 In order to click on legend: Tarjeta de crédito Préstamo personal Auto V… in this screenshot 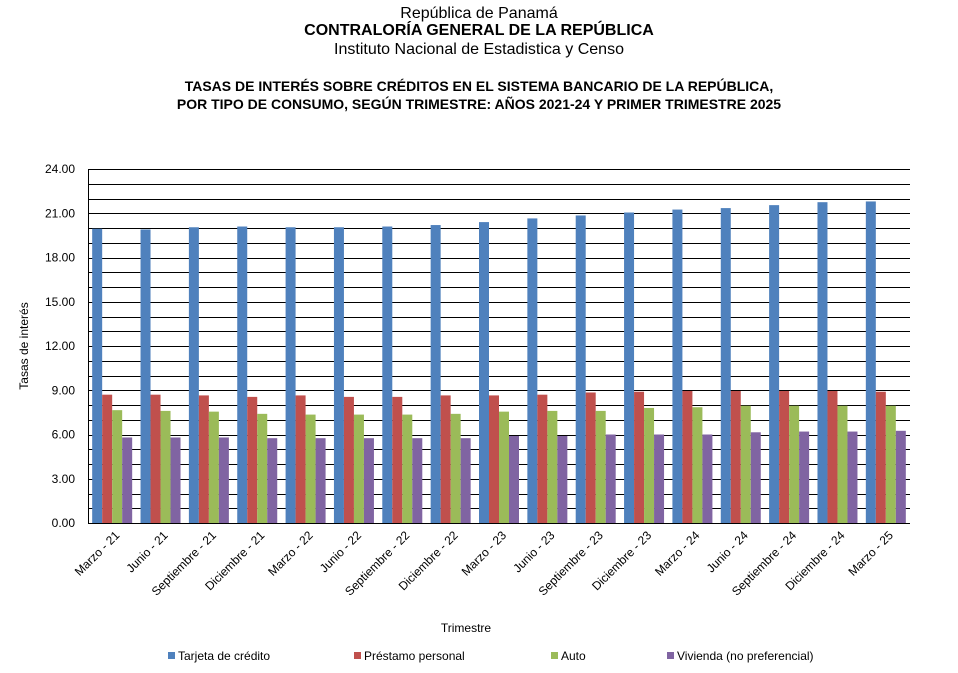, I will do `click(491, 656)`.